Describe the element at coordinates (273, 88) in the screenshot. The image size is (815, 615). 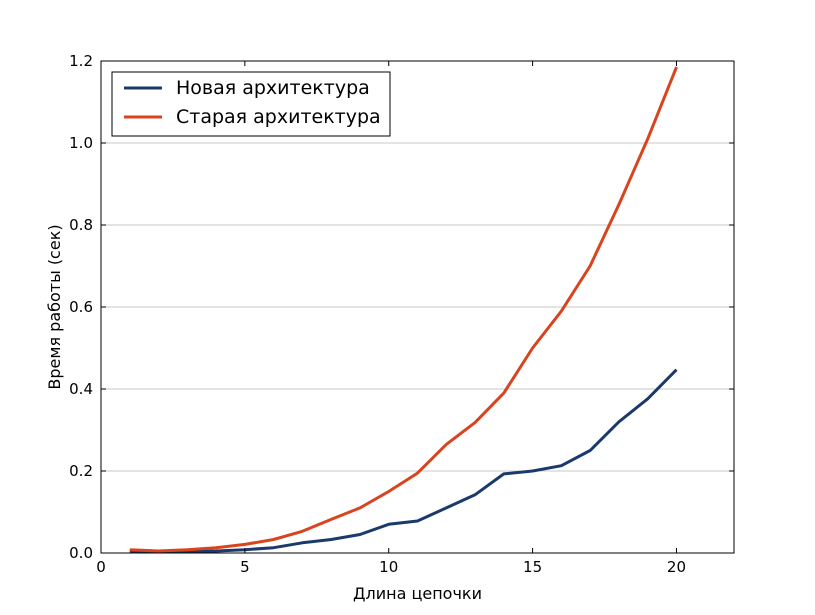
I see `legend-label-new: Новая архитектура` at that location.